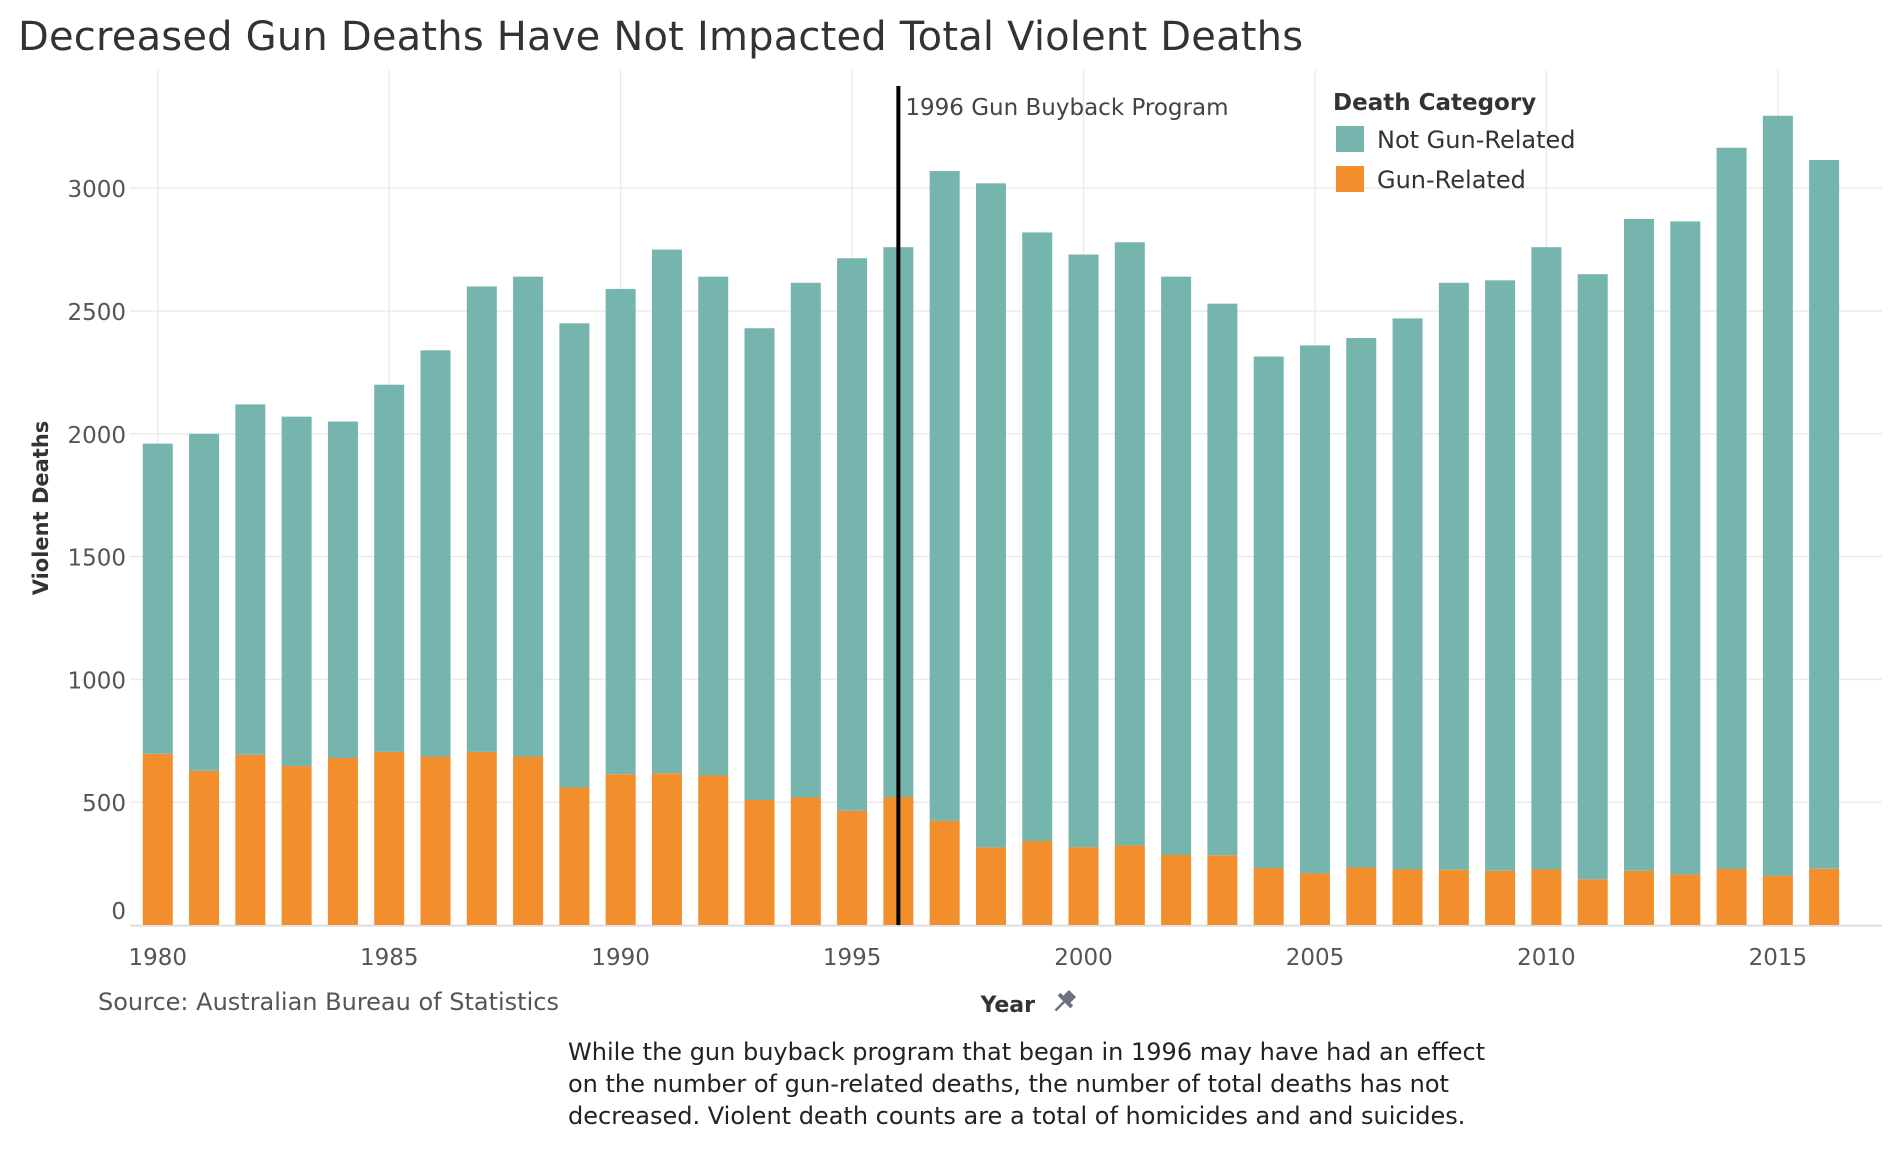 This screenshot has height=1158, width=1896. I want to click on y-tick-label: 2500, so click(96, 313).